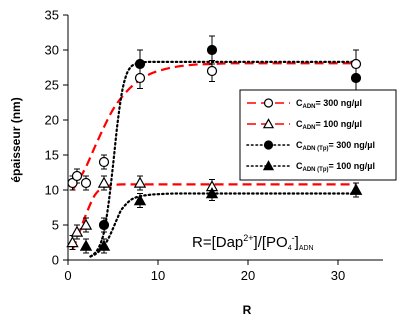 The width and height of the screenshot is (408, 320). Describe the element at coordinates (306, 248) in the screenshot. I see `ratio-annotation-adn: ADN` at that location.